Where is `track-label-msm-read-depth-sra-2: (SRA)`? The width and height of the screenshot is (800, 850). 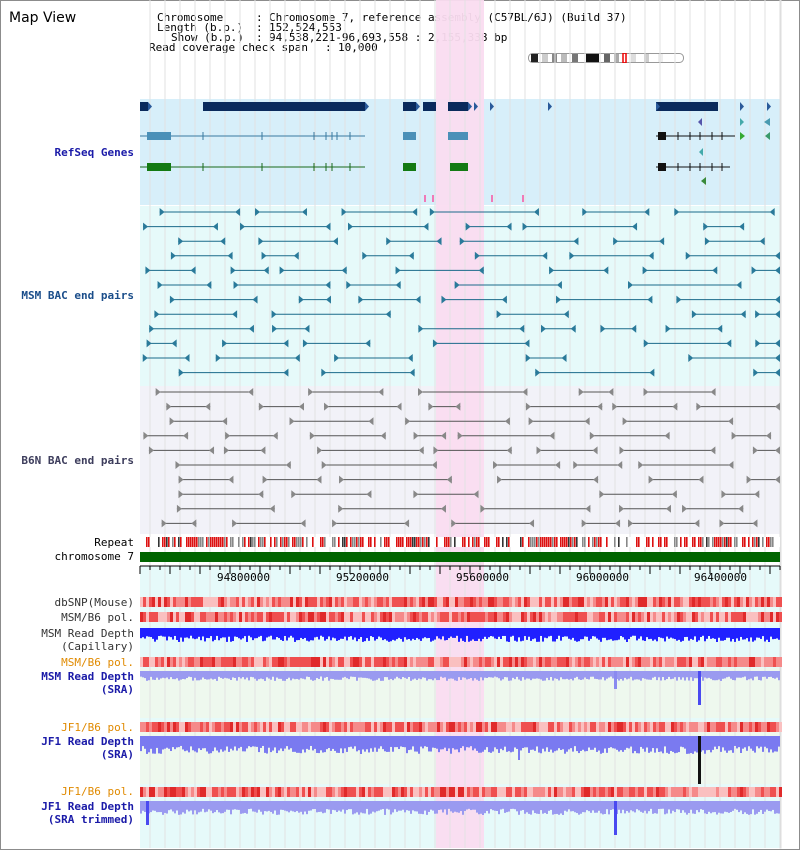 track-label-msm-read-depth-sra-2: (SRA) is located at coordinates (117, 689).